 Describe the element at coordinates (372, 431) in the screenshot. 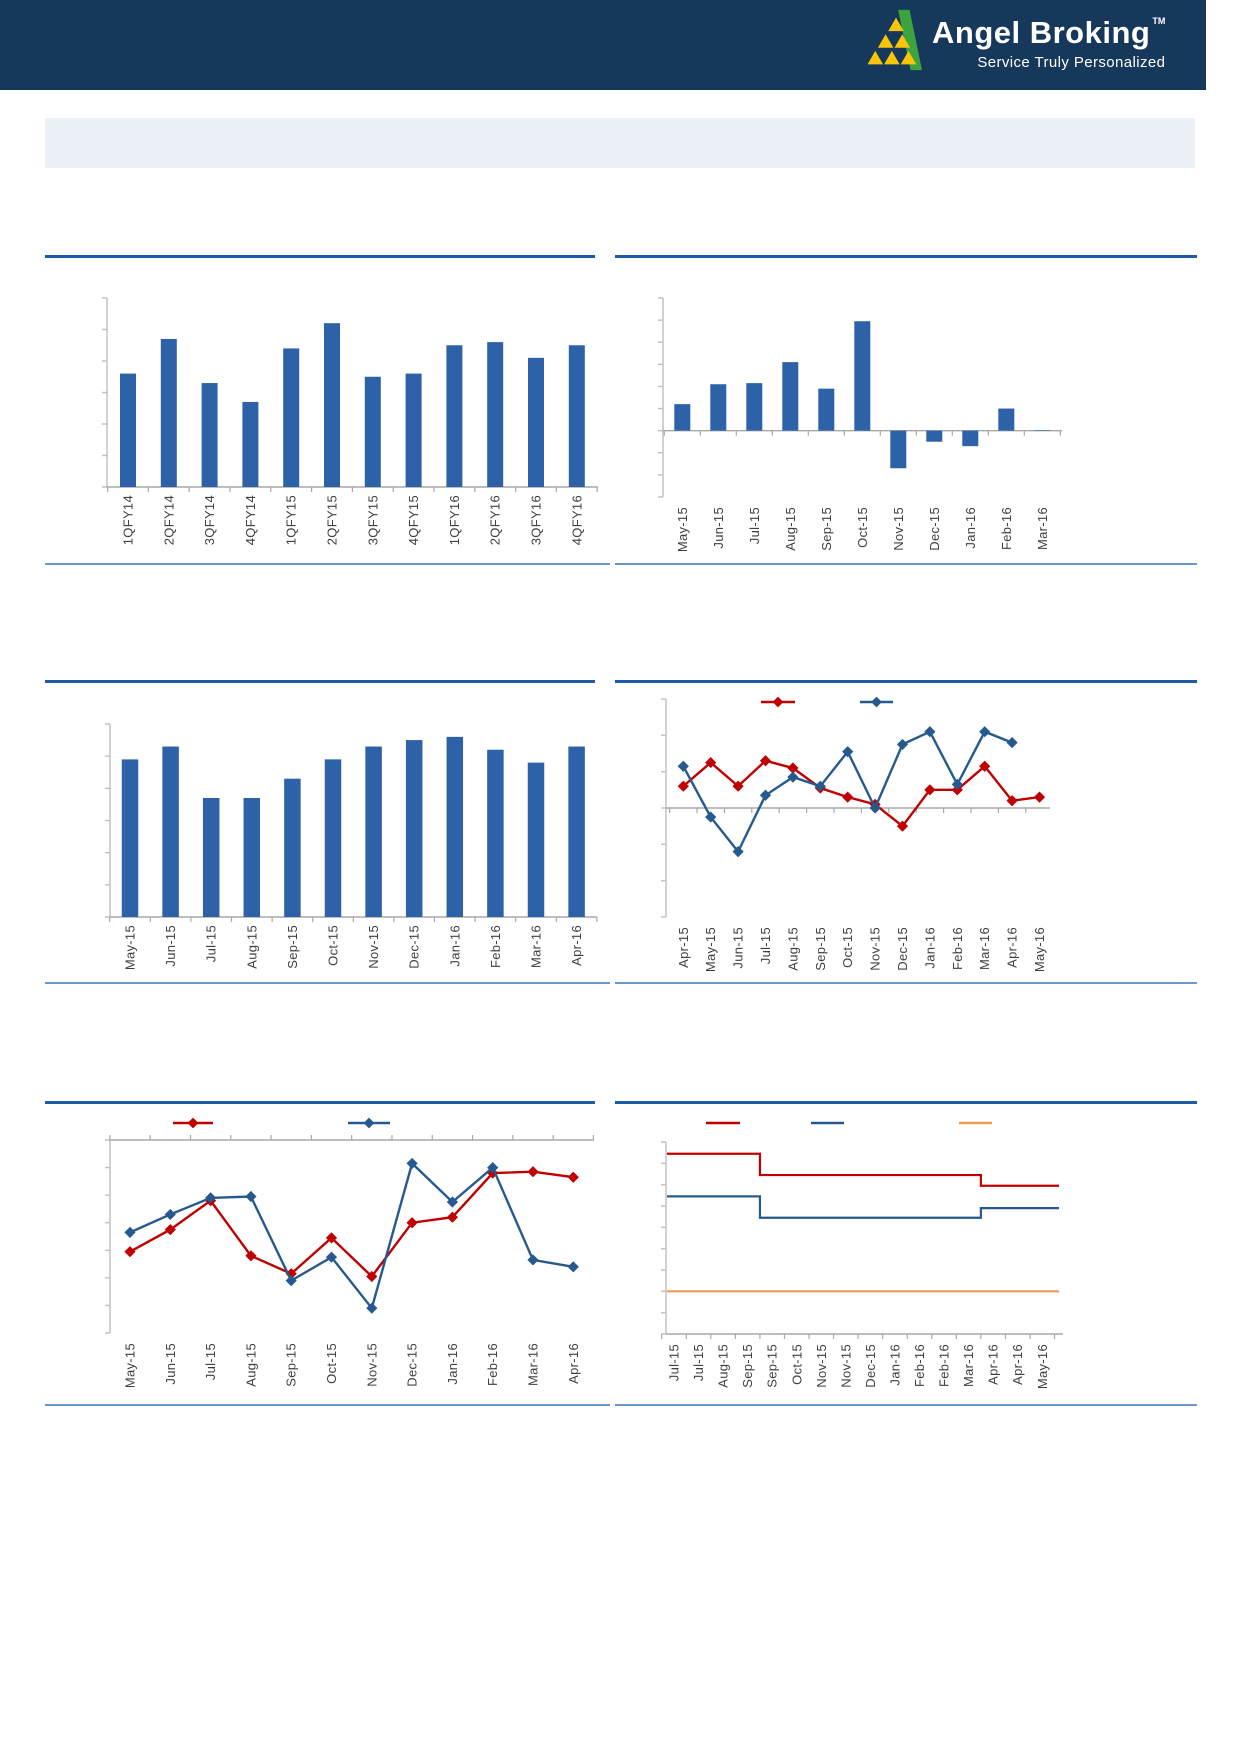

I see `bar-3QFY15` at that location.